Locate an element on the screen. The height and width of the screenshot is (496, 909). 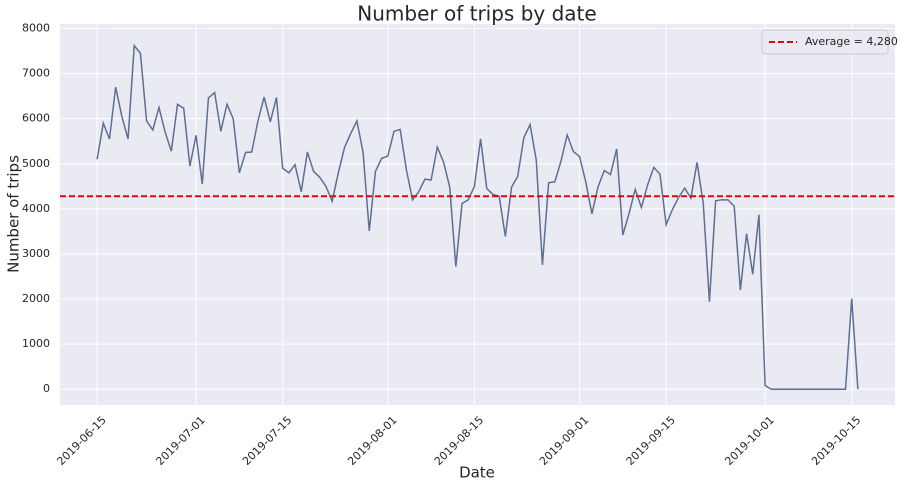
x-tick-label: 2019-07-15 is located at coordinates (267, 441).